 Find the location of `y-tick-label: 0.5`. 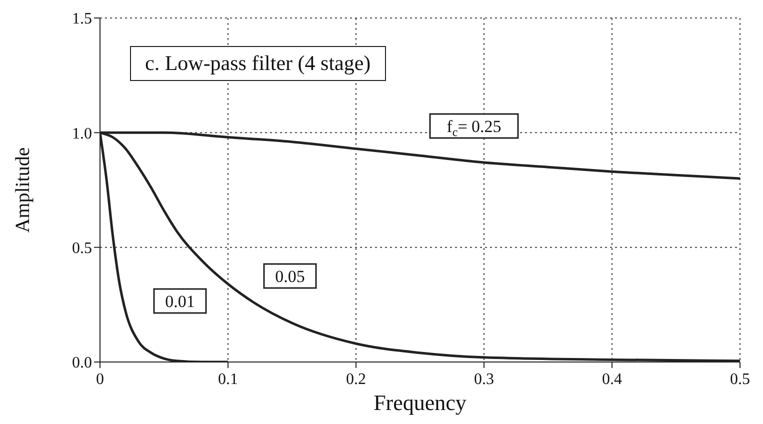

y-tick-label: 0.5 is located at coordinates (82, 249).